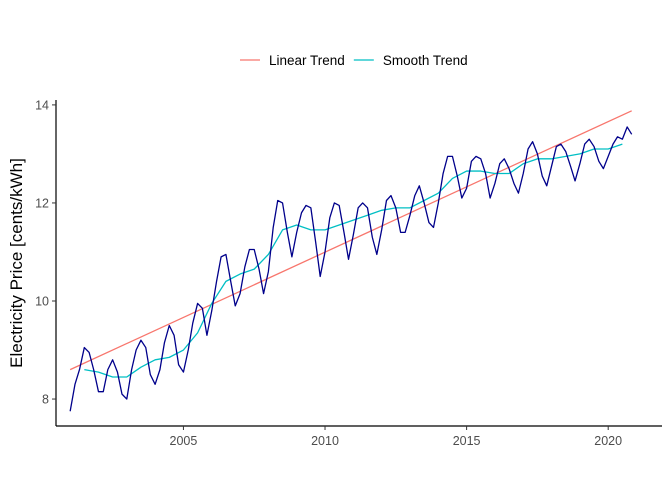  I want to click on y-tick-label: 10, so click(42, 301).